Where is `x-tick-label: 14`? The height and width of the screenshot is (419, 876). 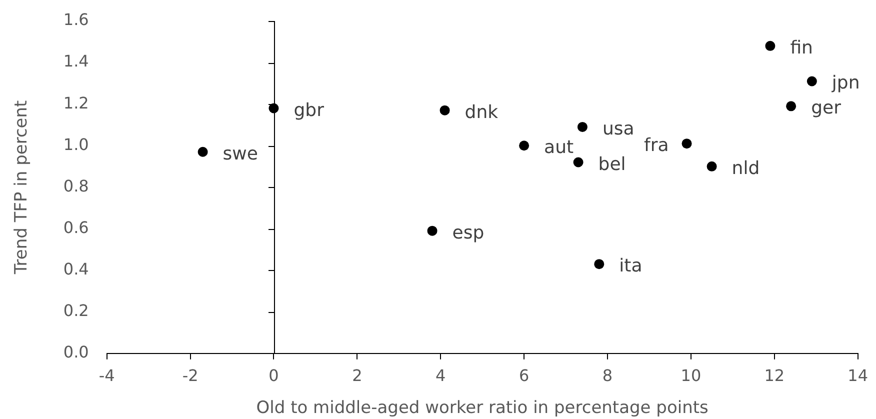 x-tick-label: 14 is located at coordinates (858, 376).